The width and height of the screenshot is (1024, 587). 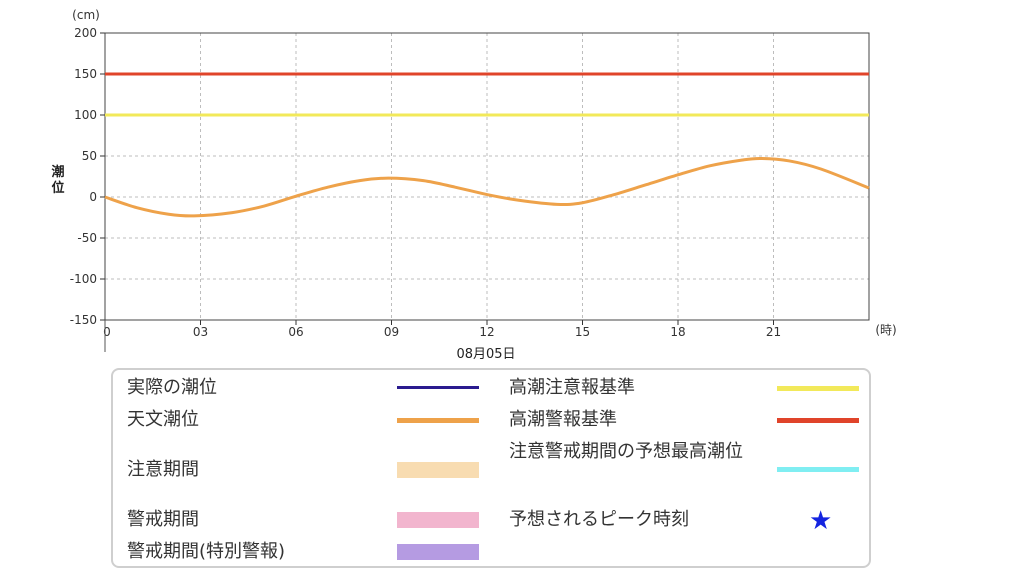 I want to click on y-axis-label: 潮位, so click(x=57, y=180).